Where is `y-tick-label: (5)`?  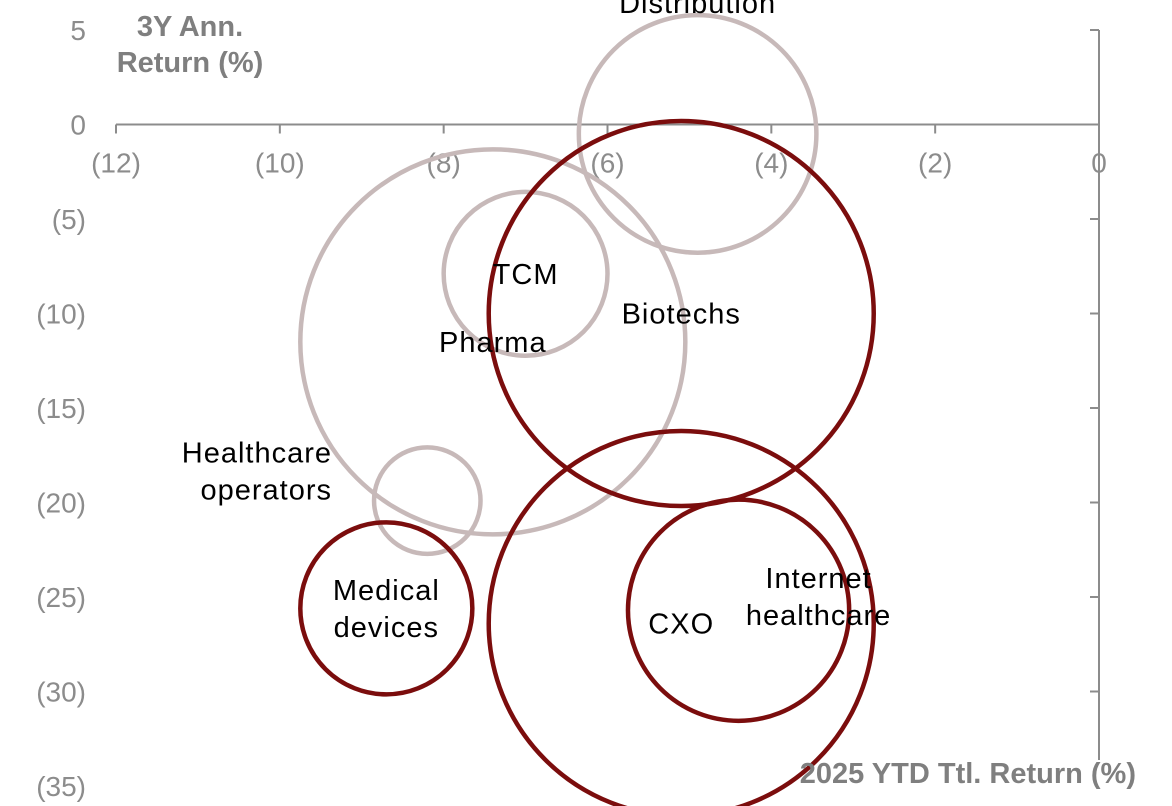
y-tick-label: (5) is located at coordinates (69, 219).